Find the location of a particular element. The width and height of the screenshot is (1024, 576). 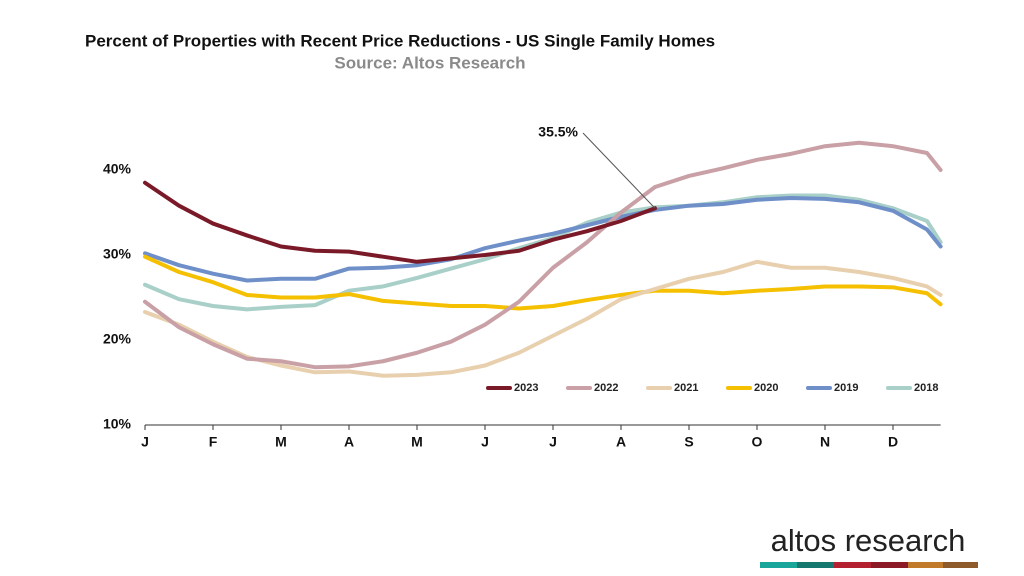

x-tick-label: D is located at coordinates (893, 442).